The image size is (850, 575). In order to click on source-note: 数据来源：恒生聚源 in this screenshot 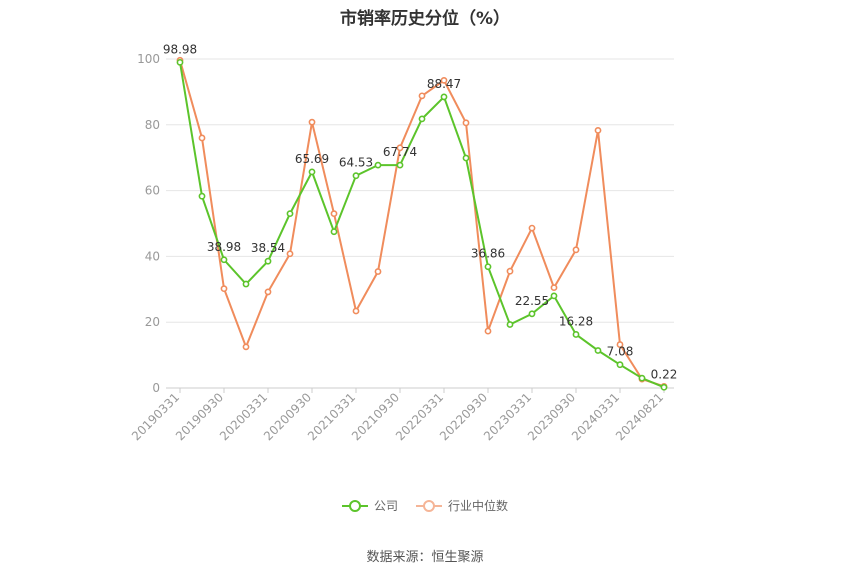, I will do `click(425, 557)`.